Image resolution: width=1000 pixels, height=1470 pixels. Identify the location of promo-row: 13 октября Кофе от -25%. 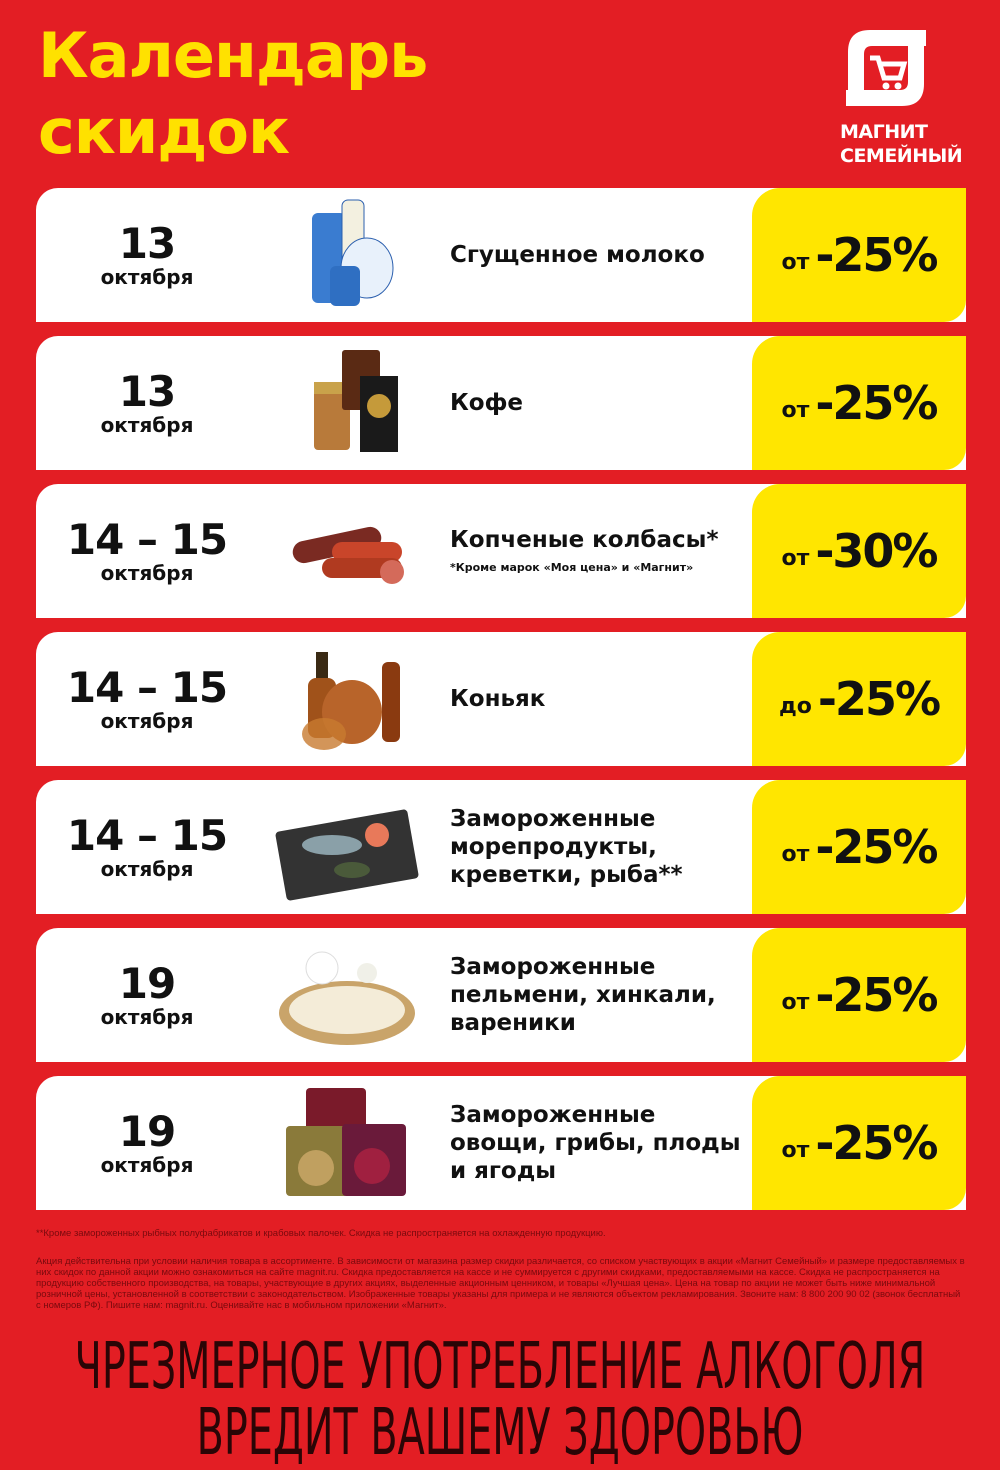
(501, 403).